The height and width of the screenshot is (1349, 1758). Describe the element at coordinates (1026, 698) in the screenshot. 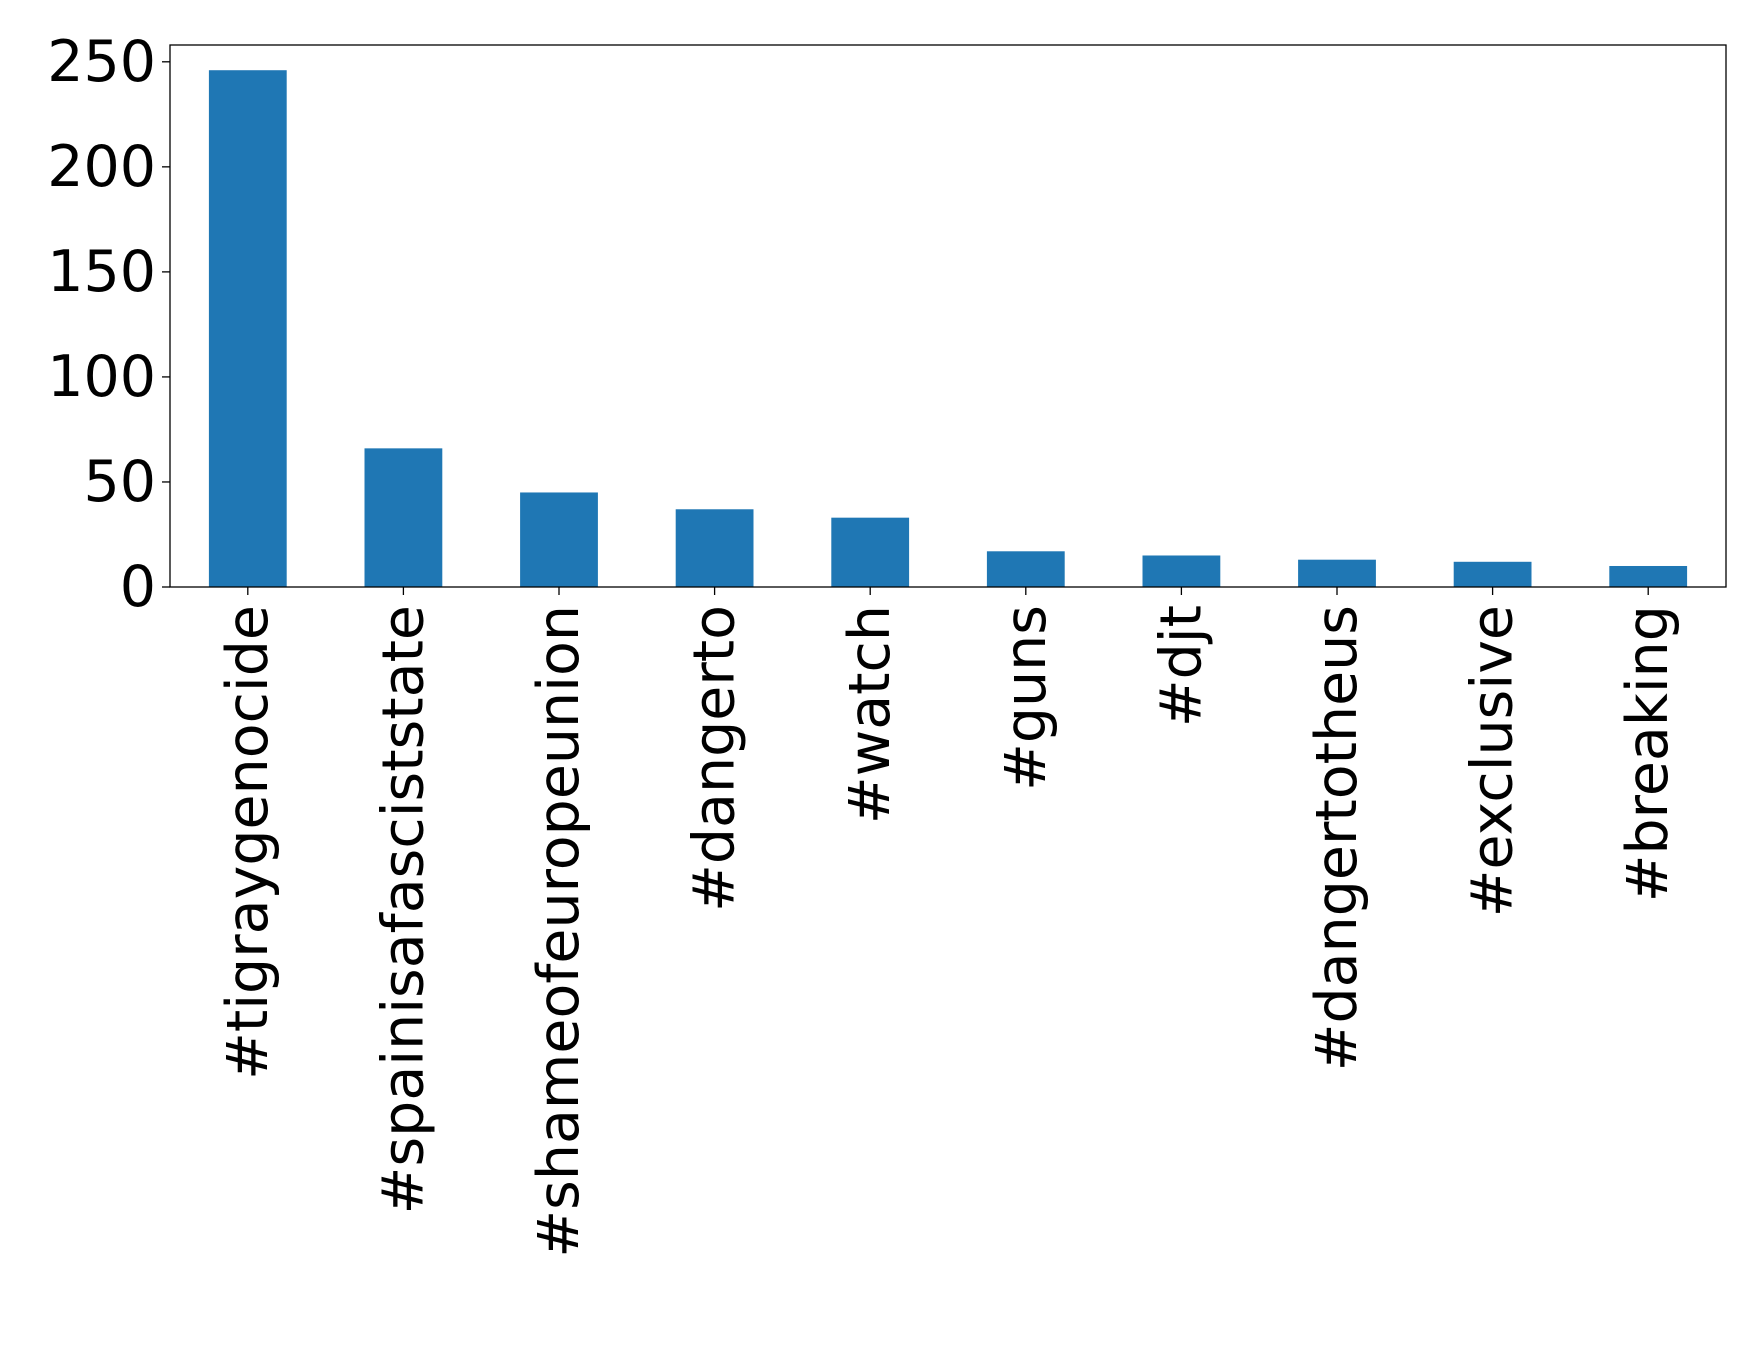

I see `x-tick-label: #guns` at that location.